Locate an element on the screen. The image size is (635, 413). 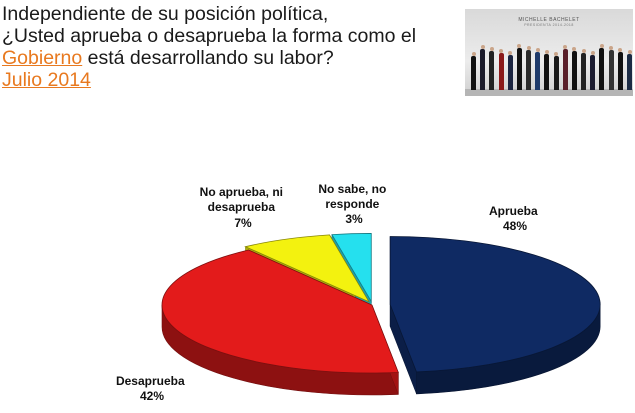
cabinet-photo: MICHELLE BACHELET PRESIDENTA 2014-2018 is located at coordinates (549, 52).